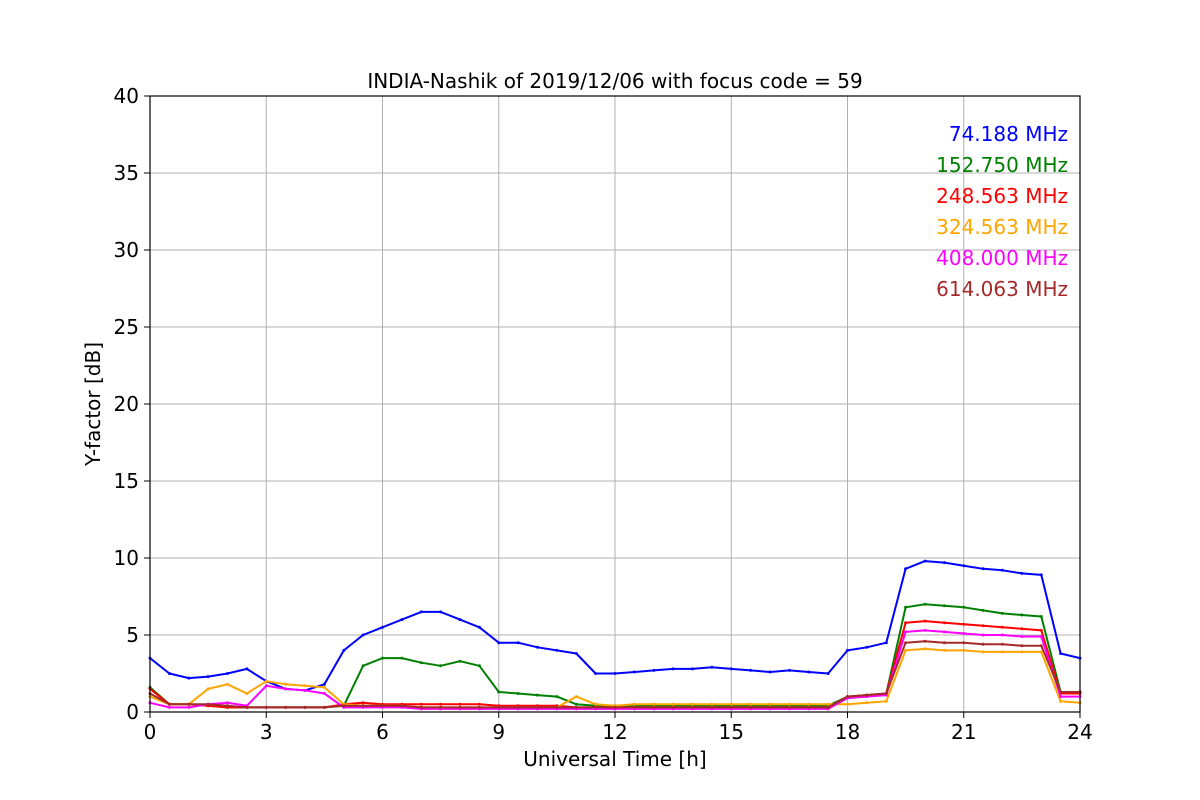  I want to click on y-axis-label: Y-factor [dB], so click(93, 404).